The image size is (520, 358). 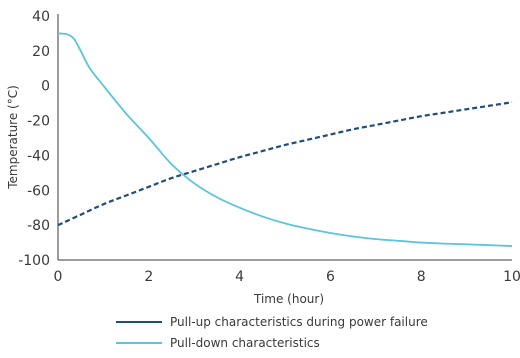 I want to click on legend-label: Pull-down characteristics, so click(x=245, y=343).